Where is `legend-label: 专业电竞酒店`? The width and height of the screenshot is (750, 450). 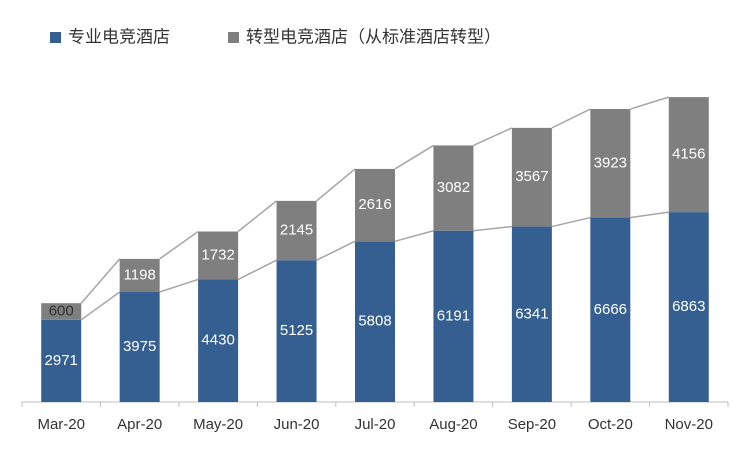
legend-label: 专业电竞酒店 is located at coordinates (119, 36).